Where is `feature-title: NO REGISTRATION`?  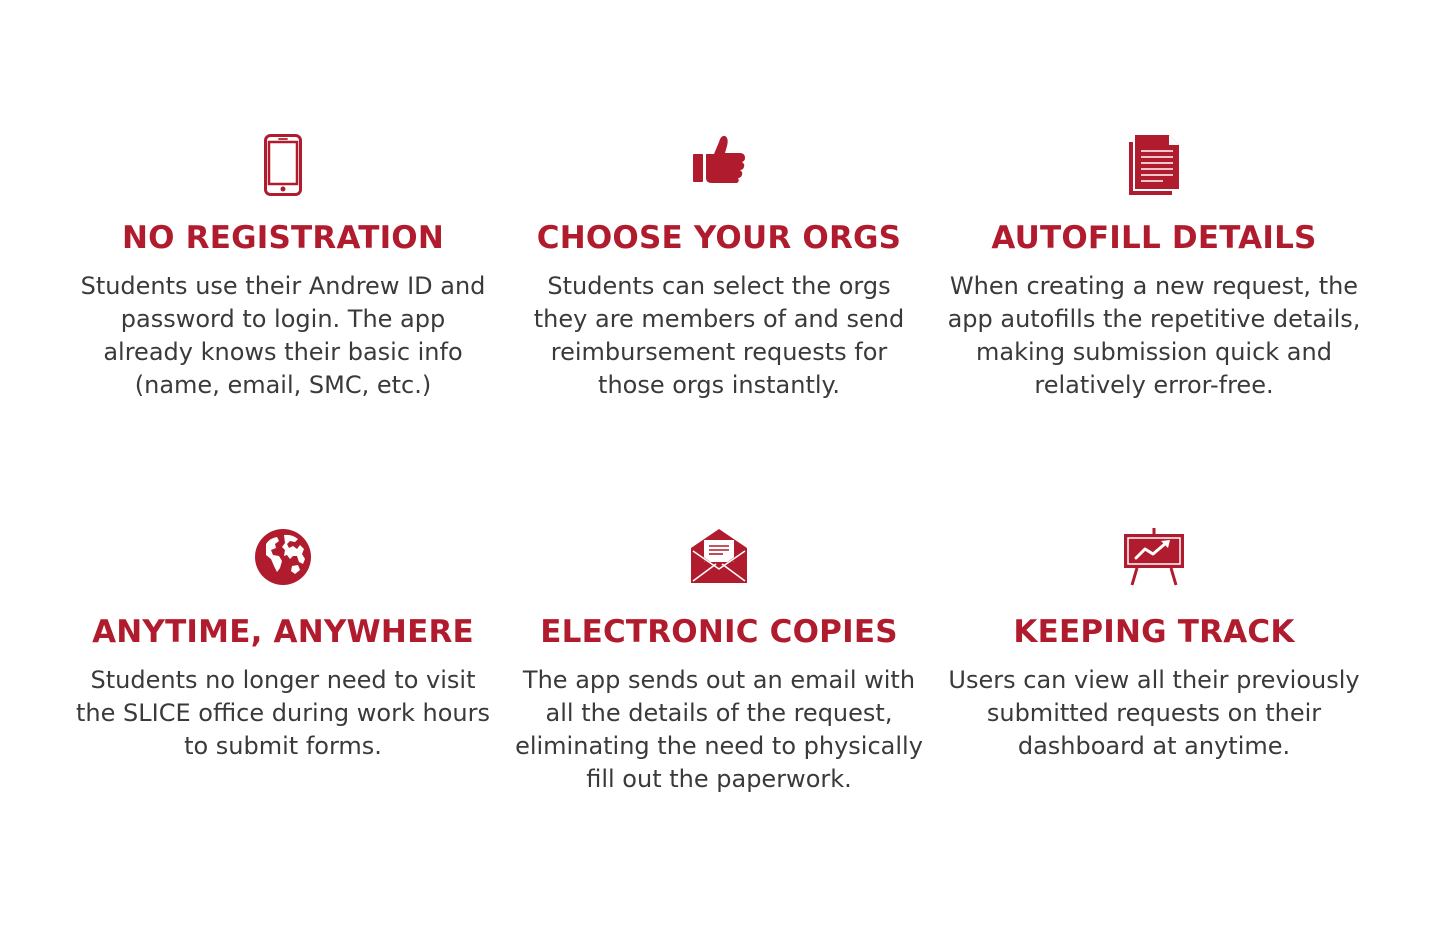
feature-title: NO REGISTRATION is located at coordinates (283, 238).